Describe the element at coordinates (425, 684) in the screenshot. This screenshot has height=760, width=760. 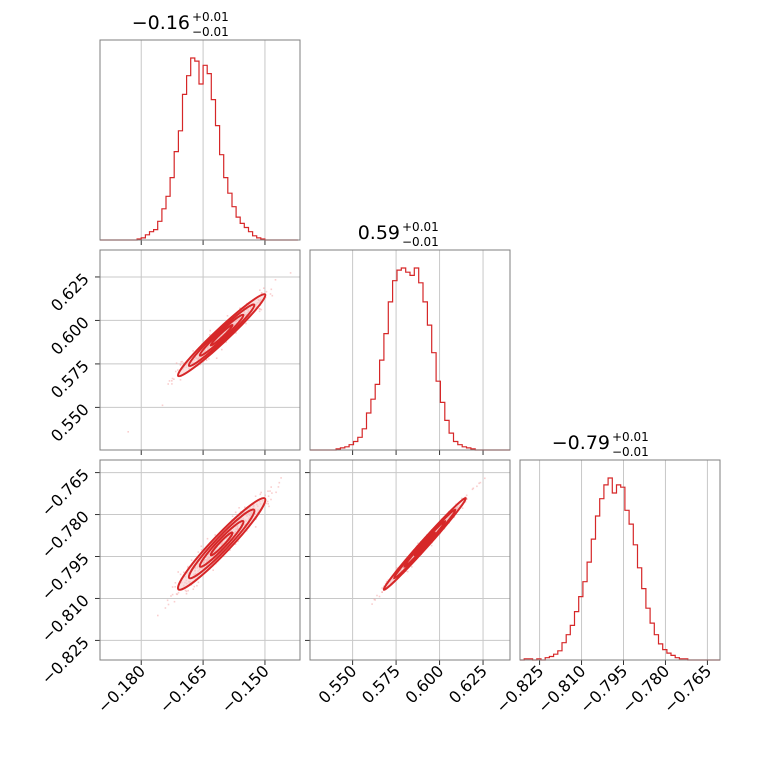
I see `x-tick-label: 0.600` at that location.